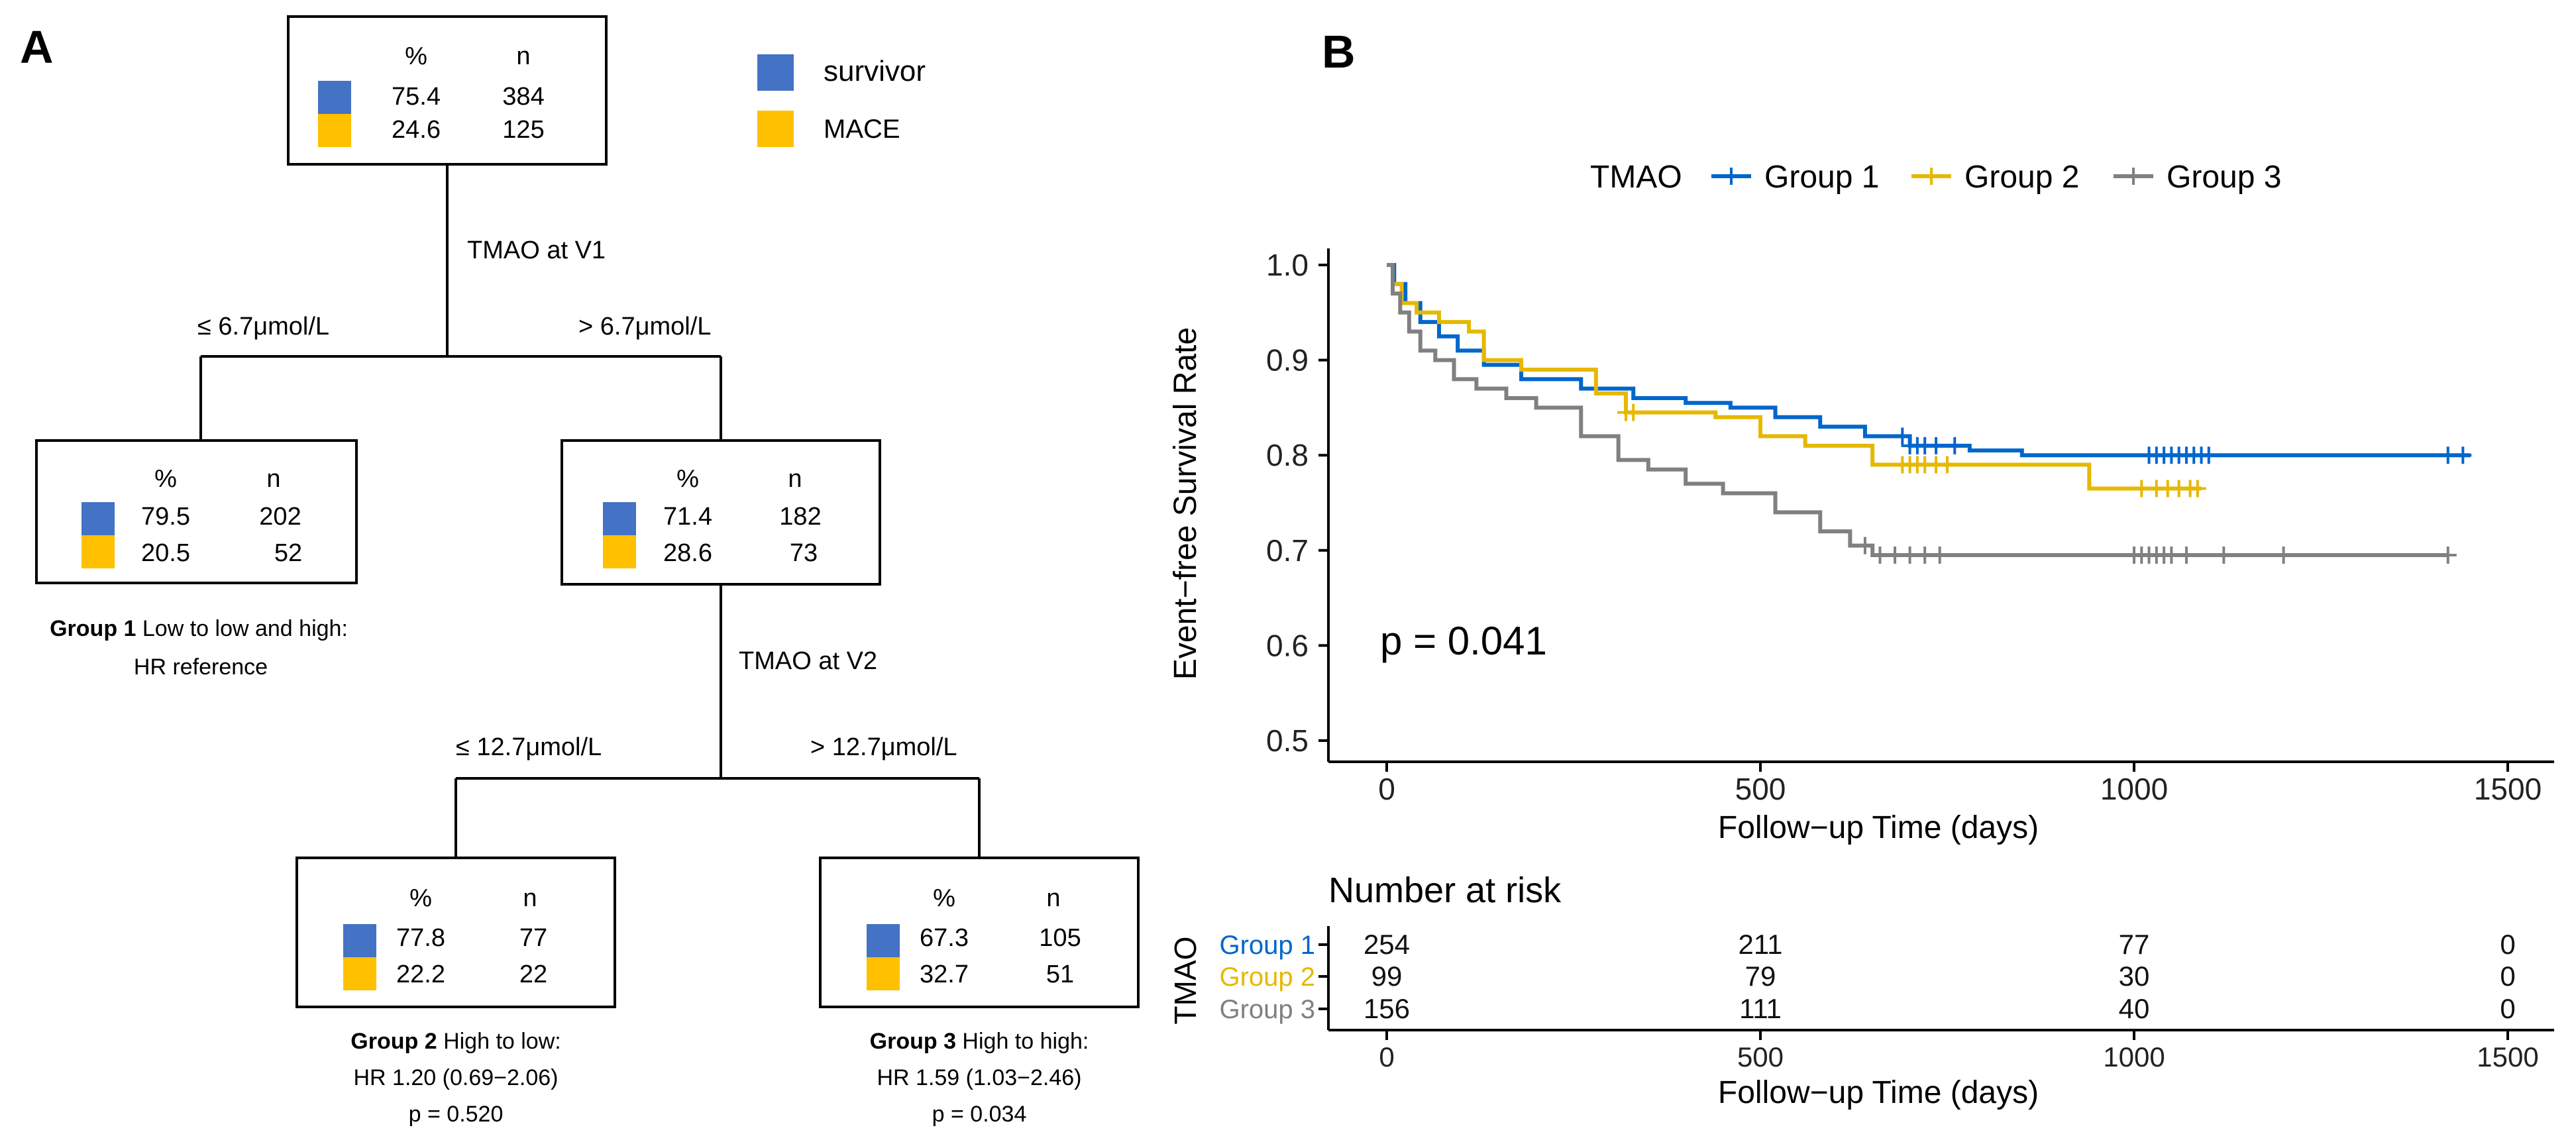 The image size is (2576, 1148). Describe the element at coordinates (1287, 550) in the screenshot. I see `y-tick-label: 0.7` at that location.